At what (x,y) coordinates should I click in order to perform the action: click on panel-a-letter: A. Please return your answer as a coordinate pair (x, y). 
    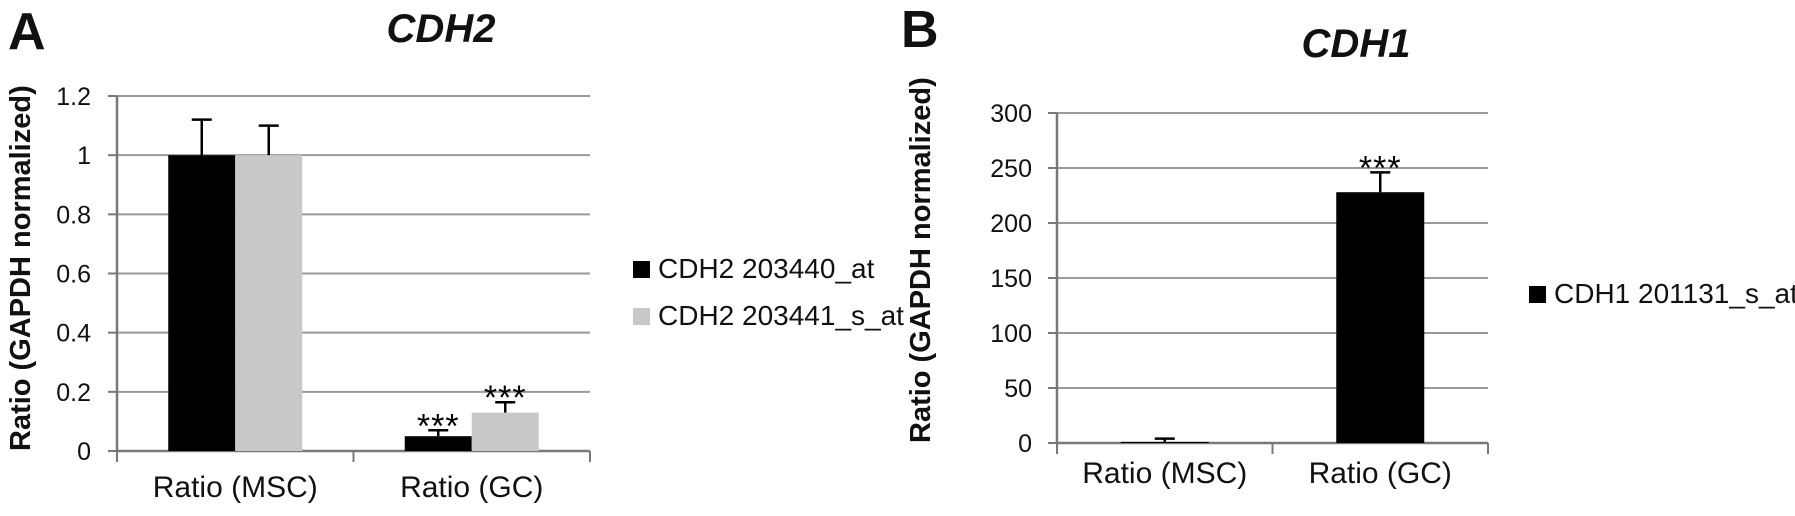
    Looking at the image, I should click on (27, 32).